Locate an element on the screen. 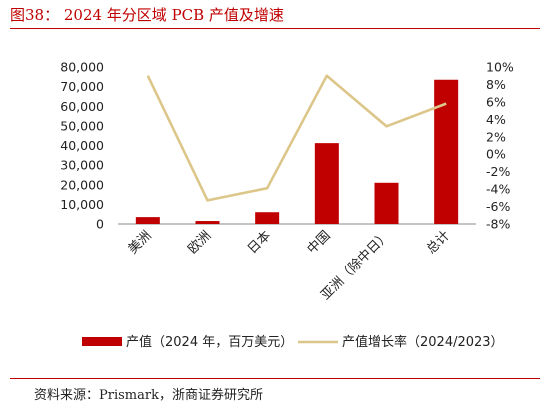  x-tick-label: 欧洲 is located at coordinates (199, 242).